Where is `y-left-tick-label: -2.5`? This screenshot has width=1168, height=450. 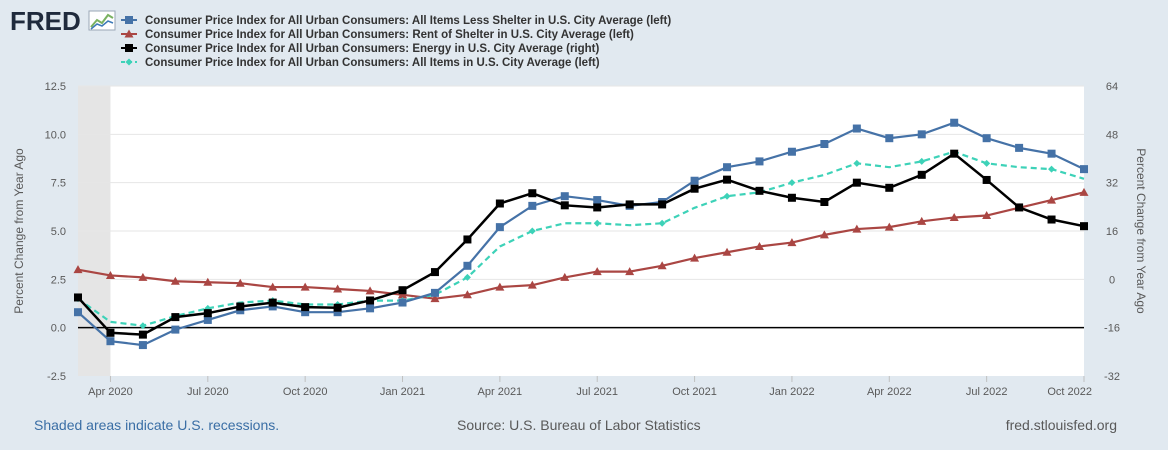
y-left-tick-label: -2.5 is located at coordinates (56, 377).